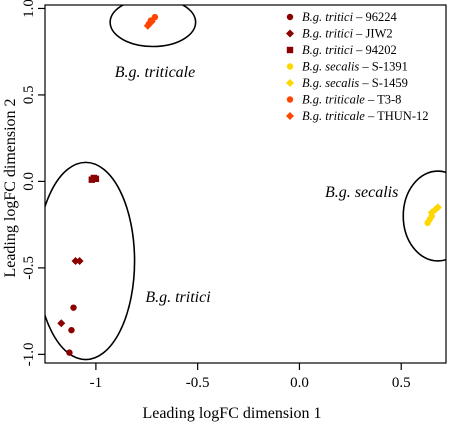 This screenshot has height=429, width=454. Describe the element at coordinates (198, 383) in the screenshot. I see `x-tick-label: -0.5` at that location.